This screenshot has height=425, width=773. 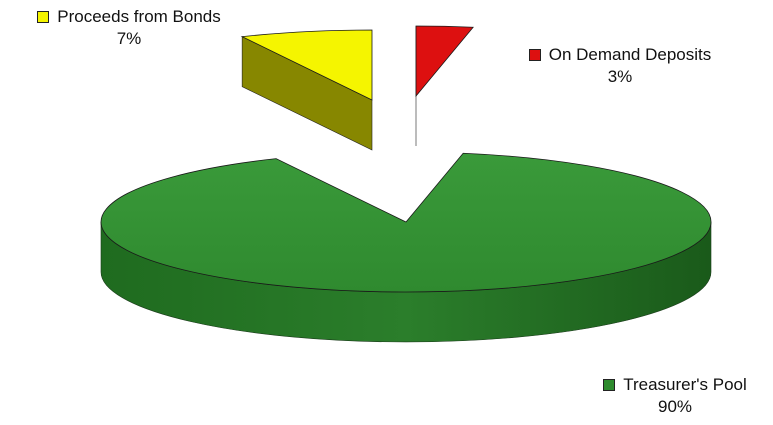 What do you see at coordinates (534, 55) in the screenshot?
I see `legend-swatch-on-demand` at bounding box center [534, 55].